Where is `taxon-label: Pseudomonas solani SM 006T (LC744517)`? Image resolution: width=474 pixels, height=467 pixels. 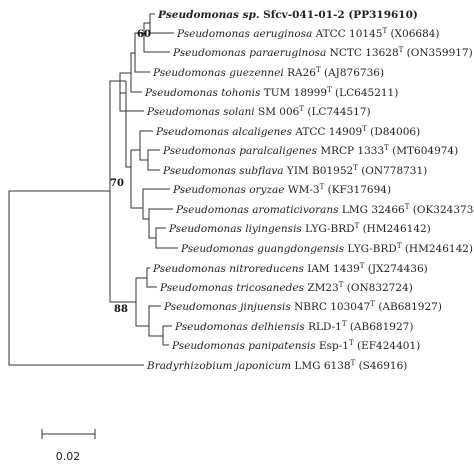 taxon-label: Pseudomonas solani SM 006T (LC744517) is located at coordinates (258, 111).